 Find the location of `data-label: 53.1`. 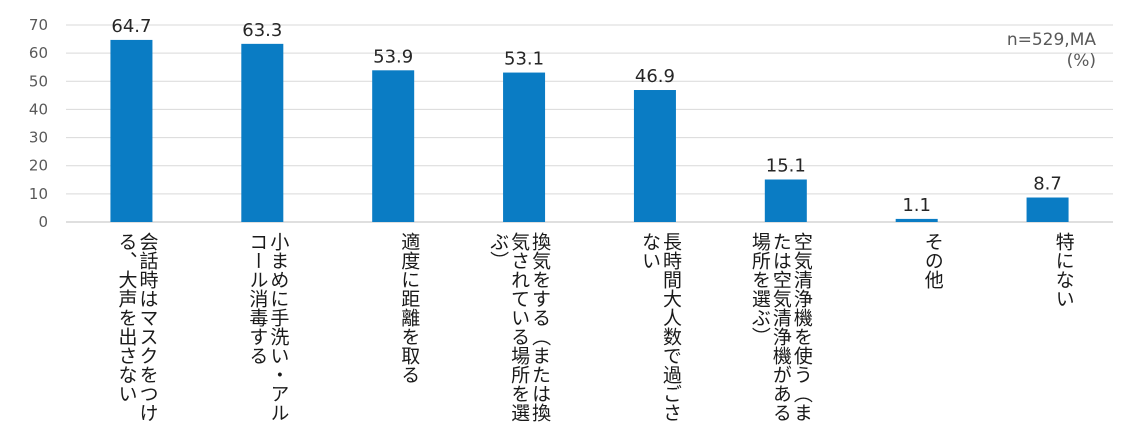

data-label: 53.1 is located at coordinates (524, 59).